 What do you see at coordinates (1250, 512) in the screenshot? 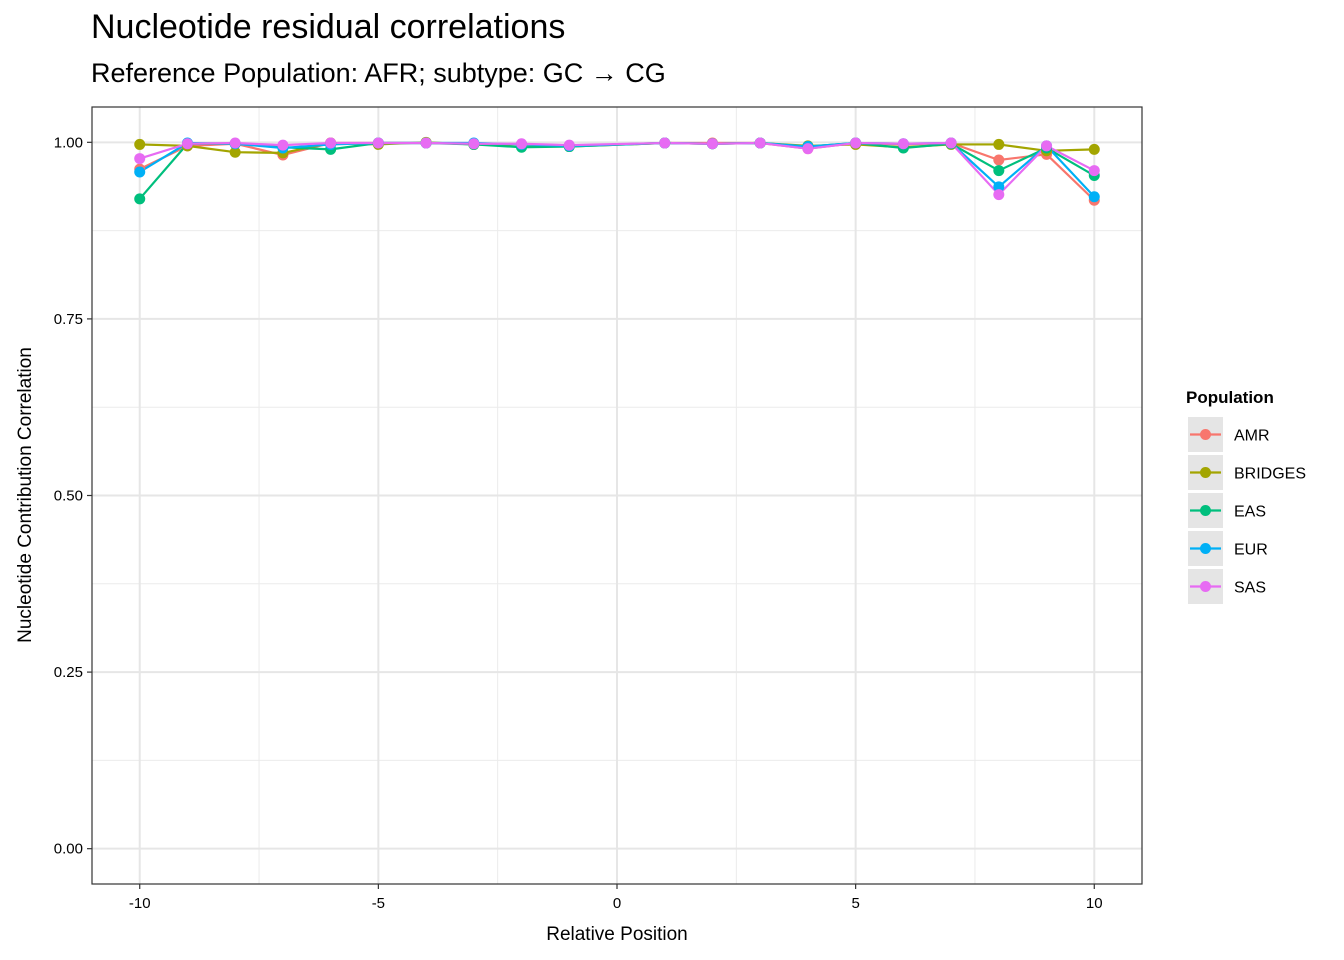
I see `legend-label: EAS` at bounding box center [1250, 512].